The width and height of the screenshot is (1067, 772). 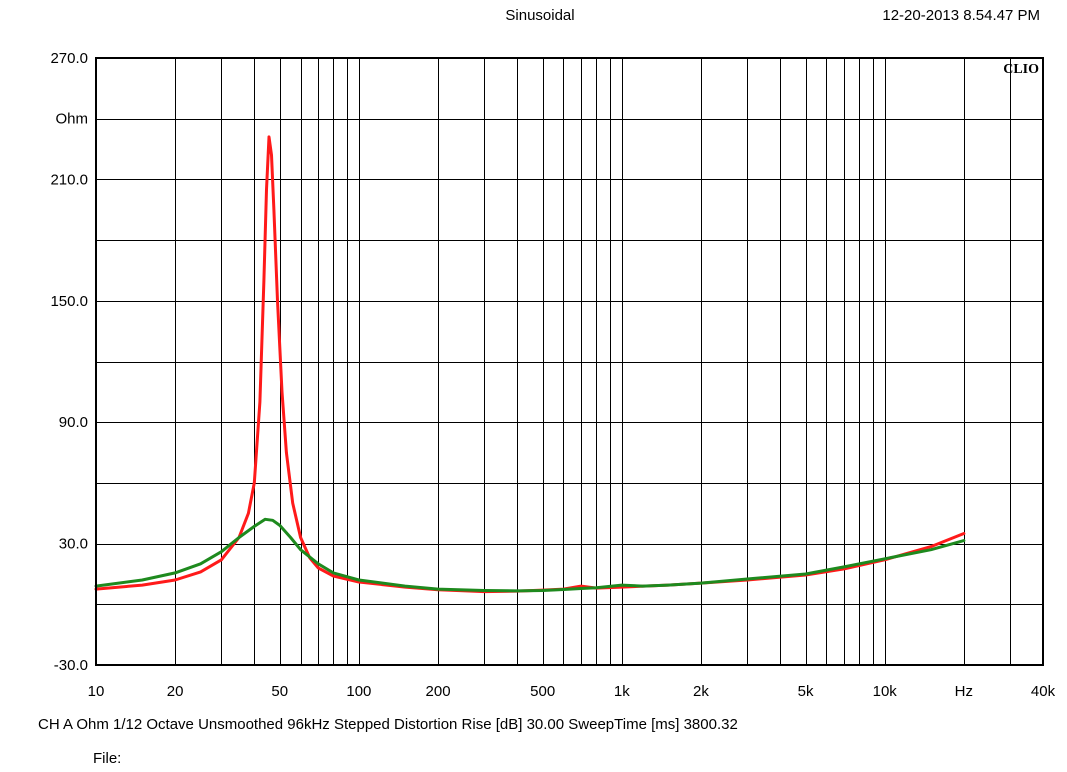 What do you see at coordinates (71, 665) in the screenshot?
I see `y-tick-label: -30.0` at bounding box center [71, 665].